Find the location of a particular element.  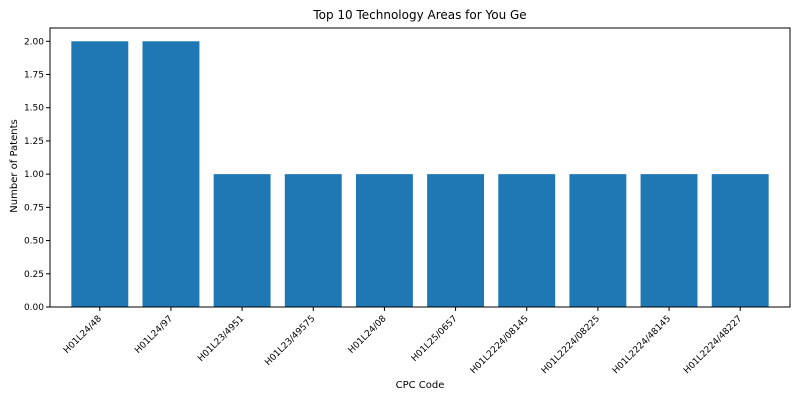

y-axis: 0.00 0.25 0.50 0.75 1.00 1.25 1.50 1.75 2.00 is located at coordinates (37, 175).